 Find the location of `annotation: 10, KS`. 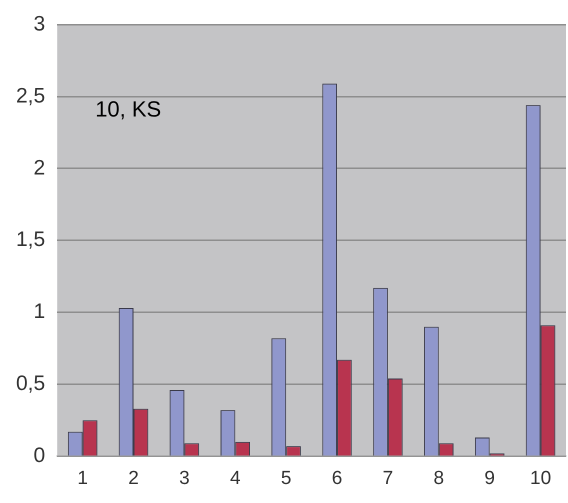

annotation: 10, KS is located at coordinates (128, 109).